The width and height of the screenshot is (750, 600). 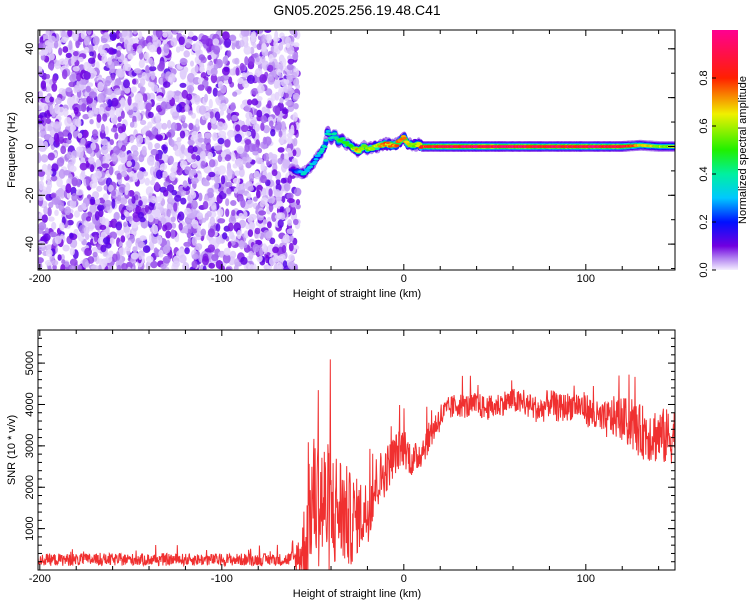 What do you see at coordinates (357, 10) in the screenshot?
I see `chart-title: GN05.2025.256.19.48.C41` at bounding box center [357, 10].